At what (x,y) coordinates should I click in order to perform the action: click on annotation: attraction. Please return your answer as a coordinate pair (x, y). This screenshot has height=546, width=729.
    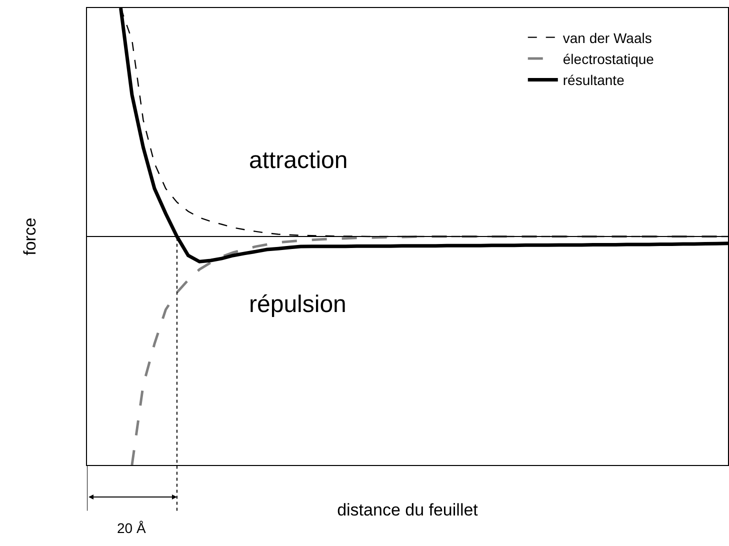
    Looking at the image, I should click on (298, 160).